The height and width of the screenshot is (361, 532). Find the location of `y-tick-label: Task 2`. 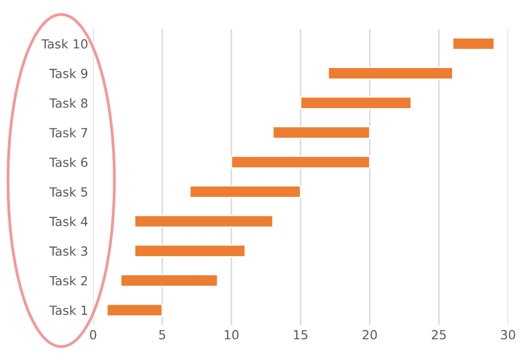

y-tick-label: Task 2 is located at coordinates (68, 281).